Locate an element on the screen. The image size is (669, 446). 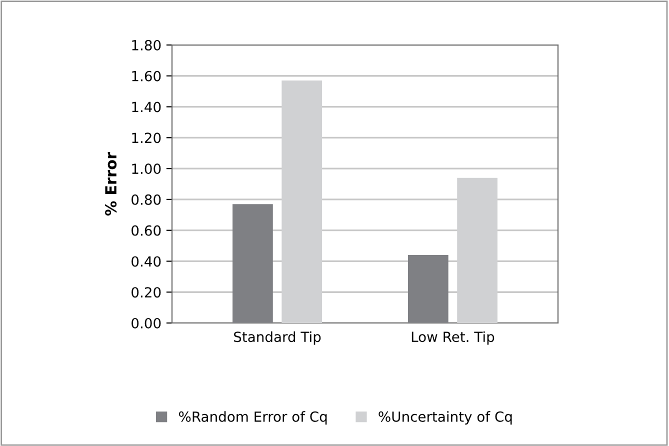
y-tick-label: 0.00 is located at coordinates (146, 323).